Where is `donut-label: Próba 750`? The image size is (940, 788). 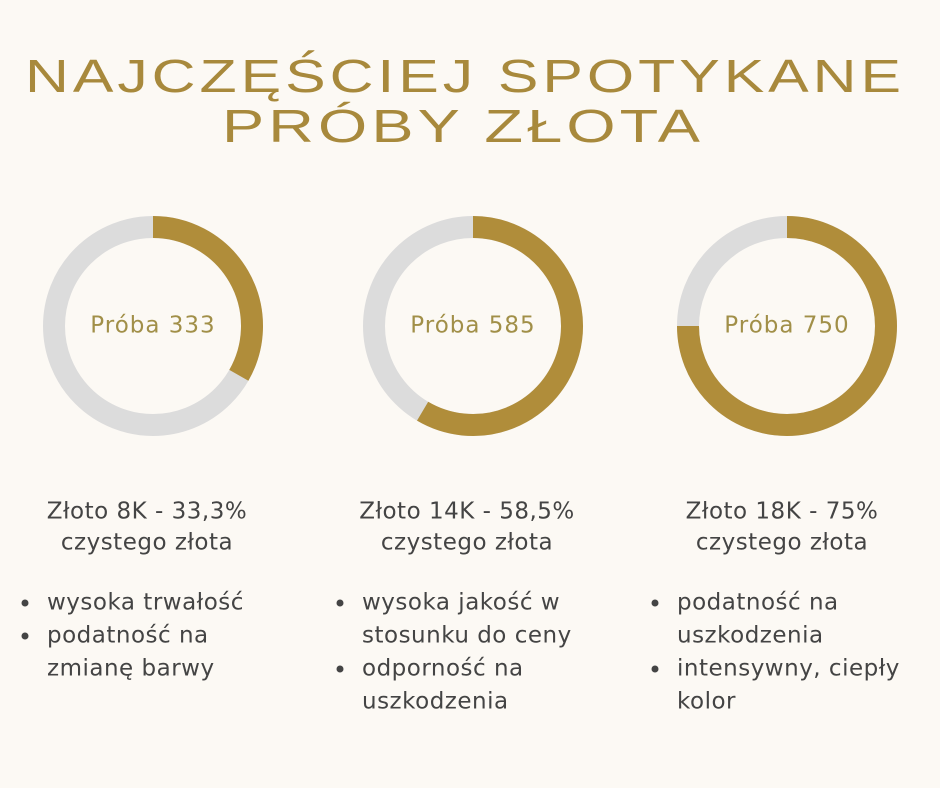
donut-label: Próba 750 is located at coordinates (786, 326).